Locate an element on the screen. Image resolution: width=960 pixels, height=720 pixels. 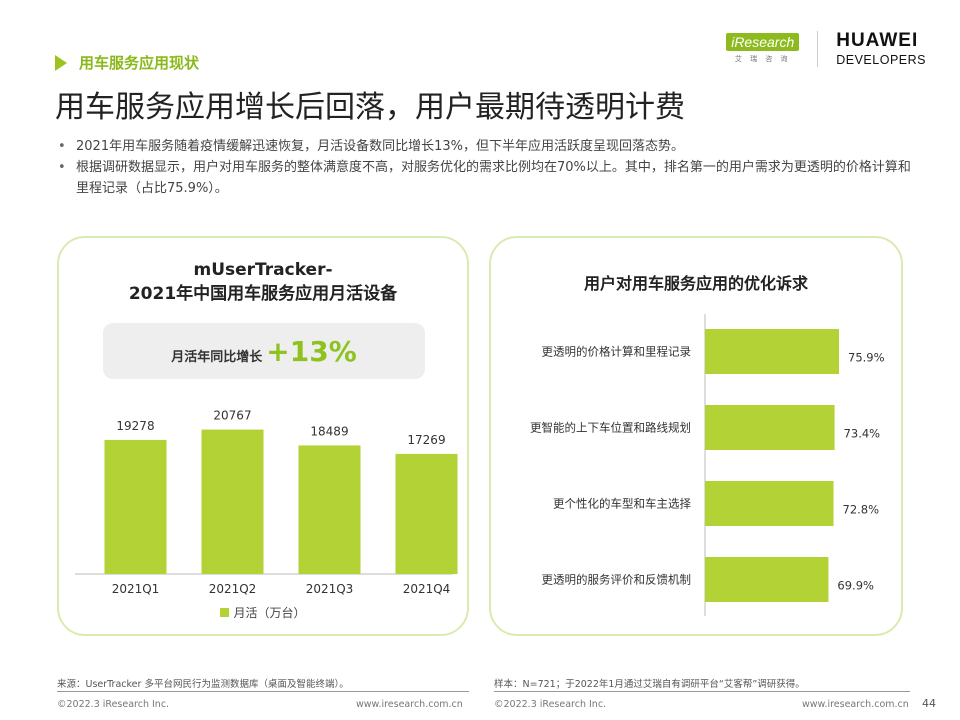
iresearch-logo-text: iResearch is located at coordinates (763, 42).